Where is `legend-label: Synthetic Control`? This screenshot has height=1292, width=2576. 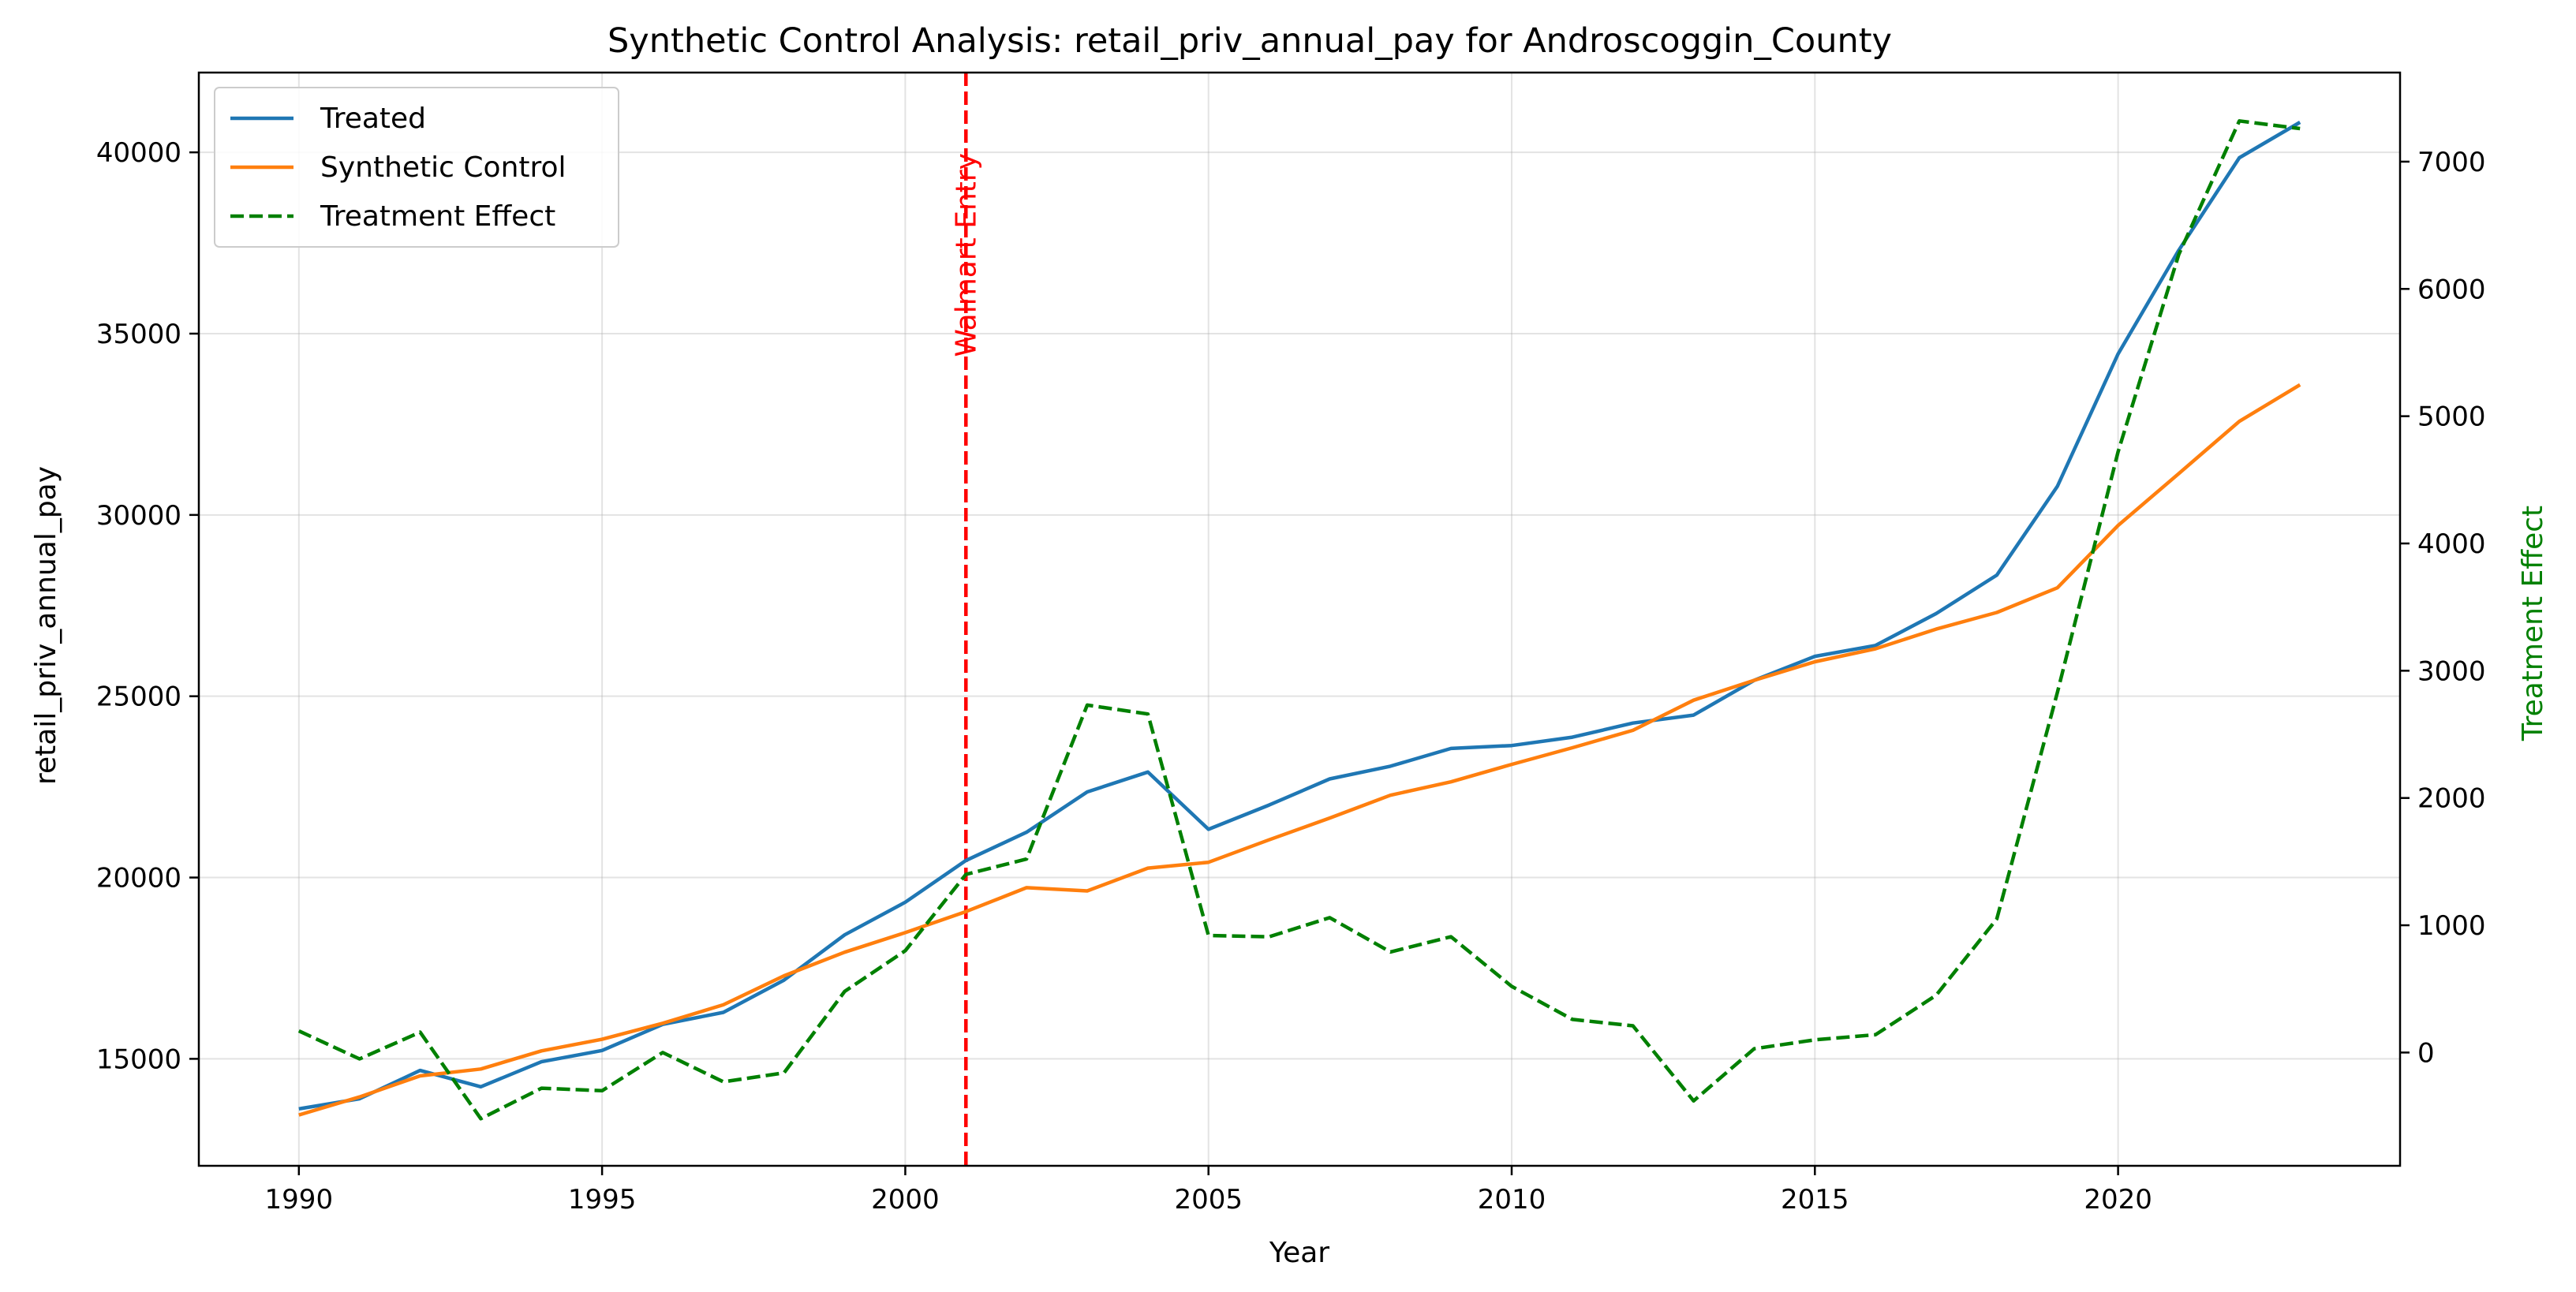
legend-label: Synthetic Control is located at coordinates (443, 167).